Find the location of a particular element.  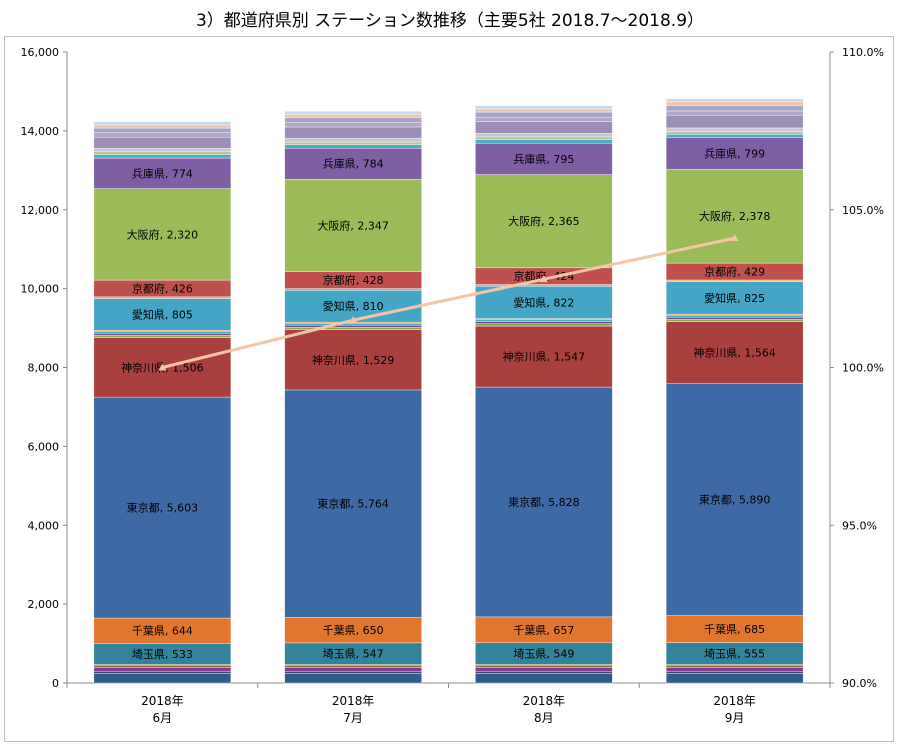

data-label: 京都府, 428 is located at coordinates (353, 280).